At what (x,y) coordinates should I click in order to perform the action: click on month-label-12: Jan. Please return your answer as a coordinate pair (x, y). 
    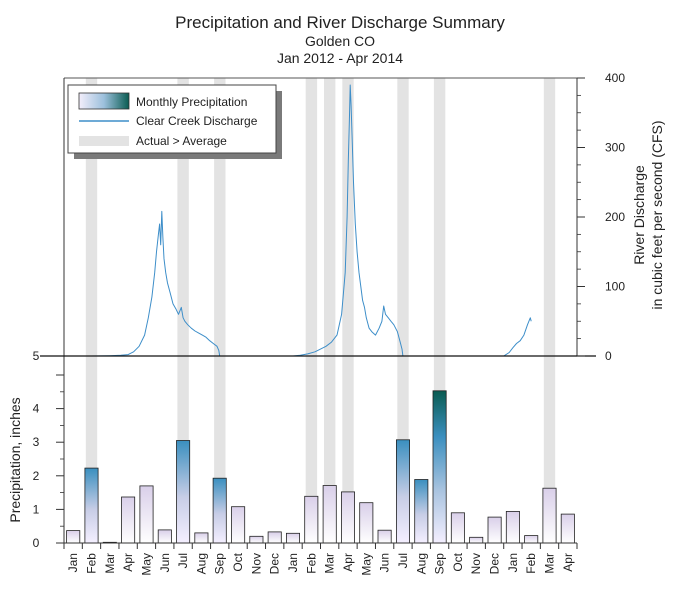
    Looking at the image, I should click on (293, 562).